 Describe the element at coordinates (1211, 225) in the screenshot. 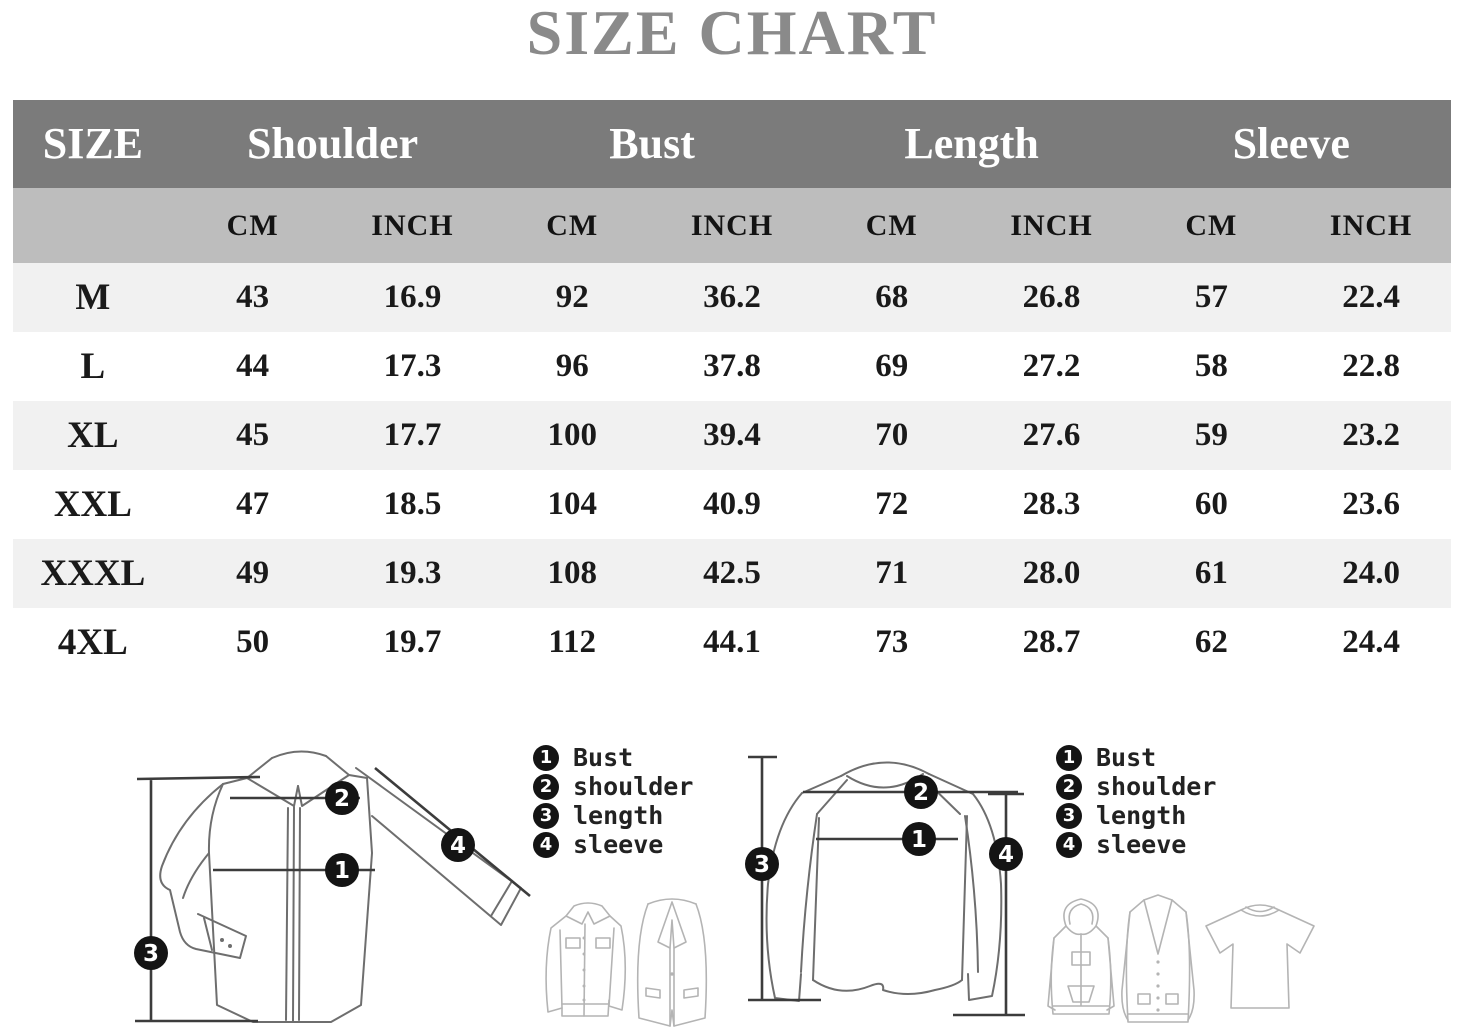

I see `units-cell-sleeve-cm: CM` at that location.